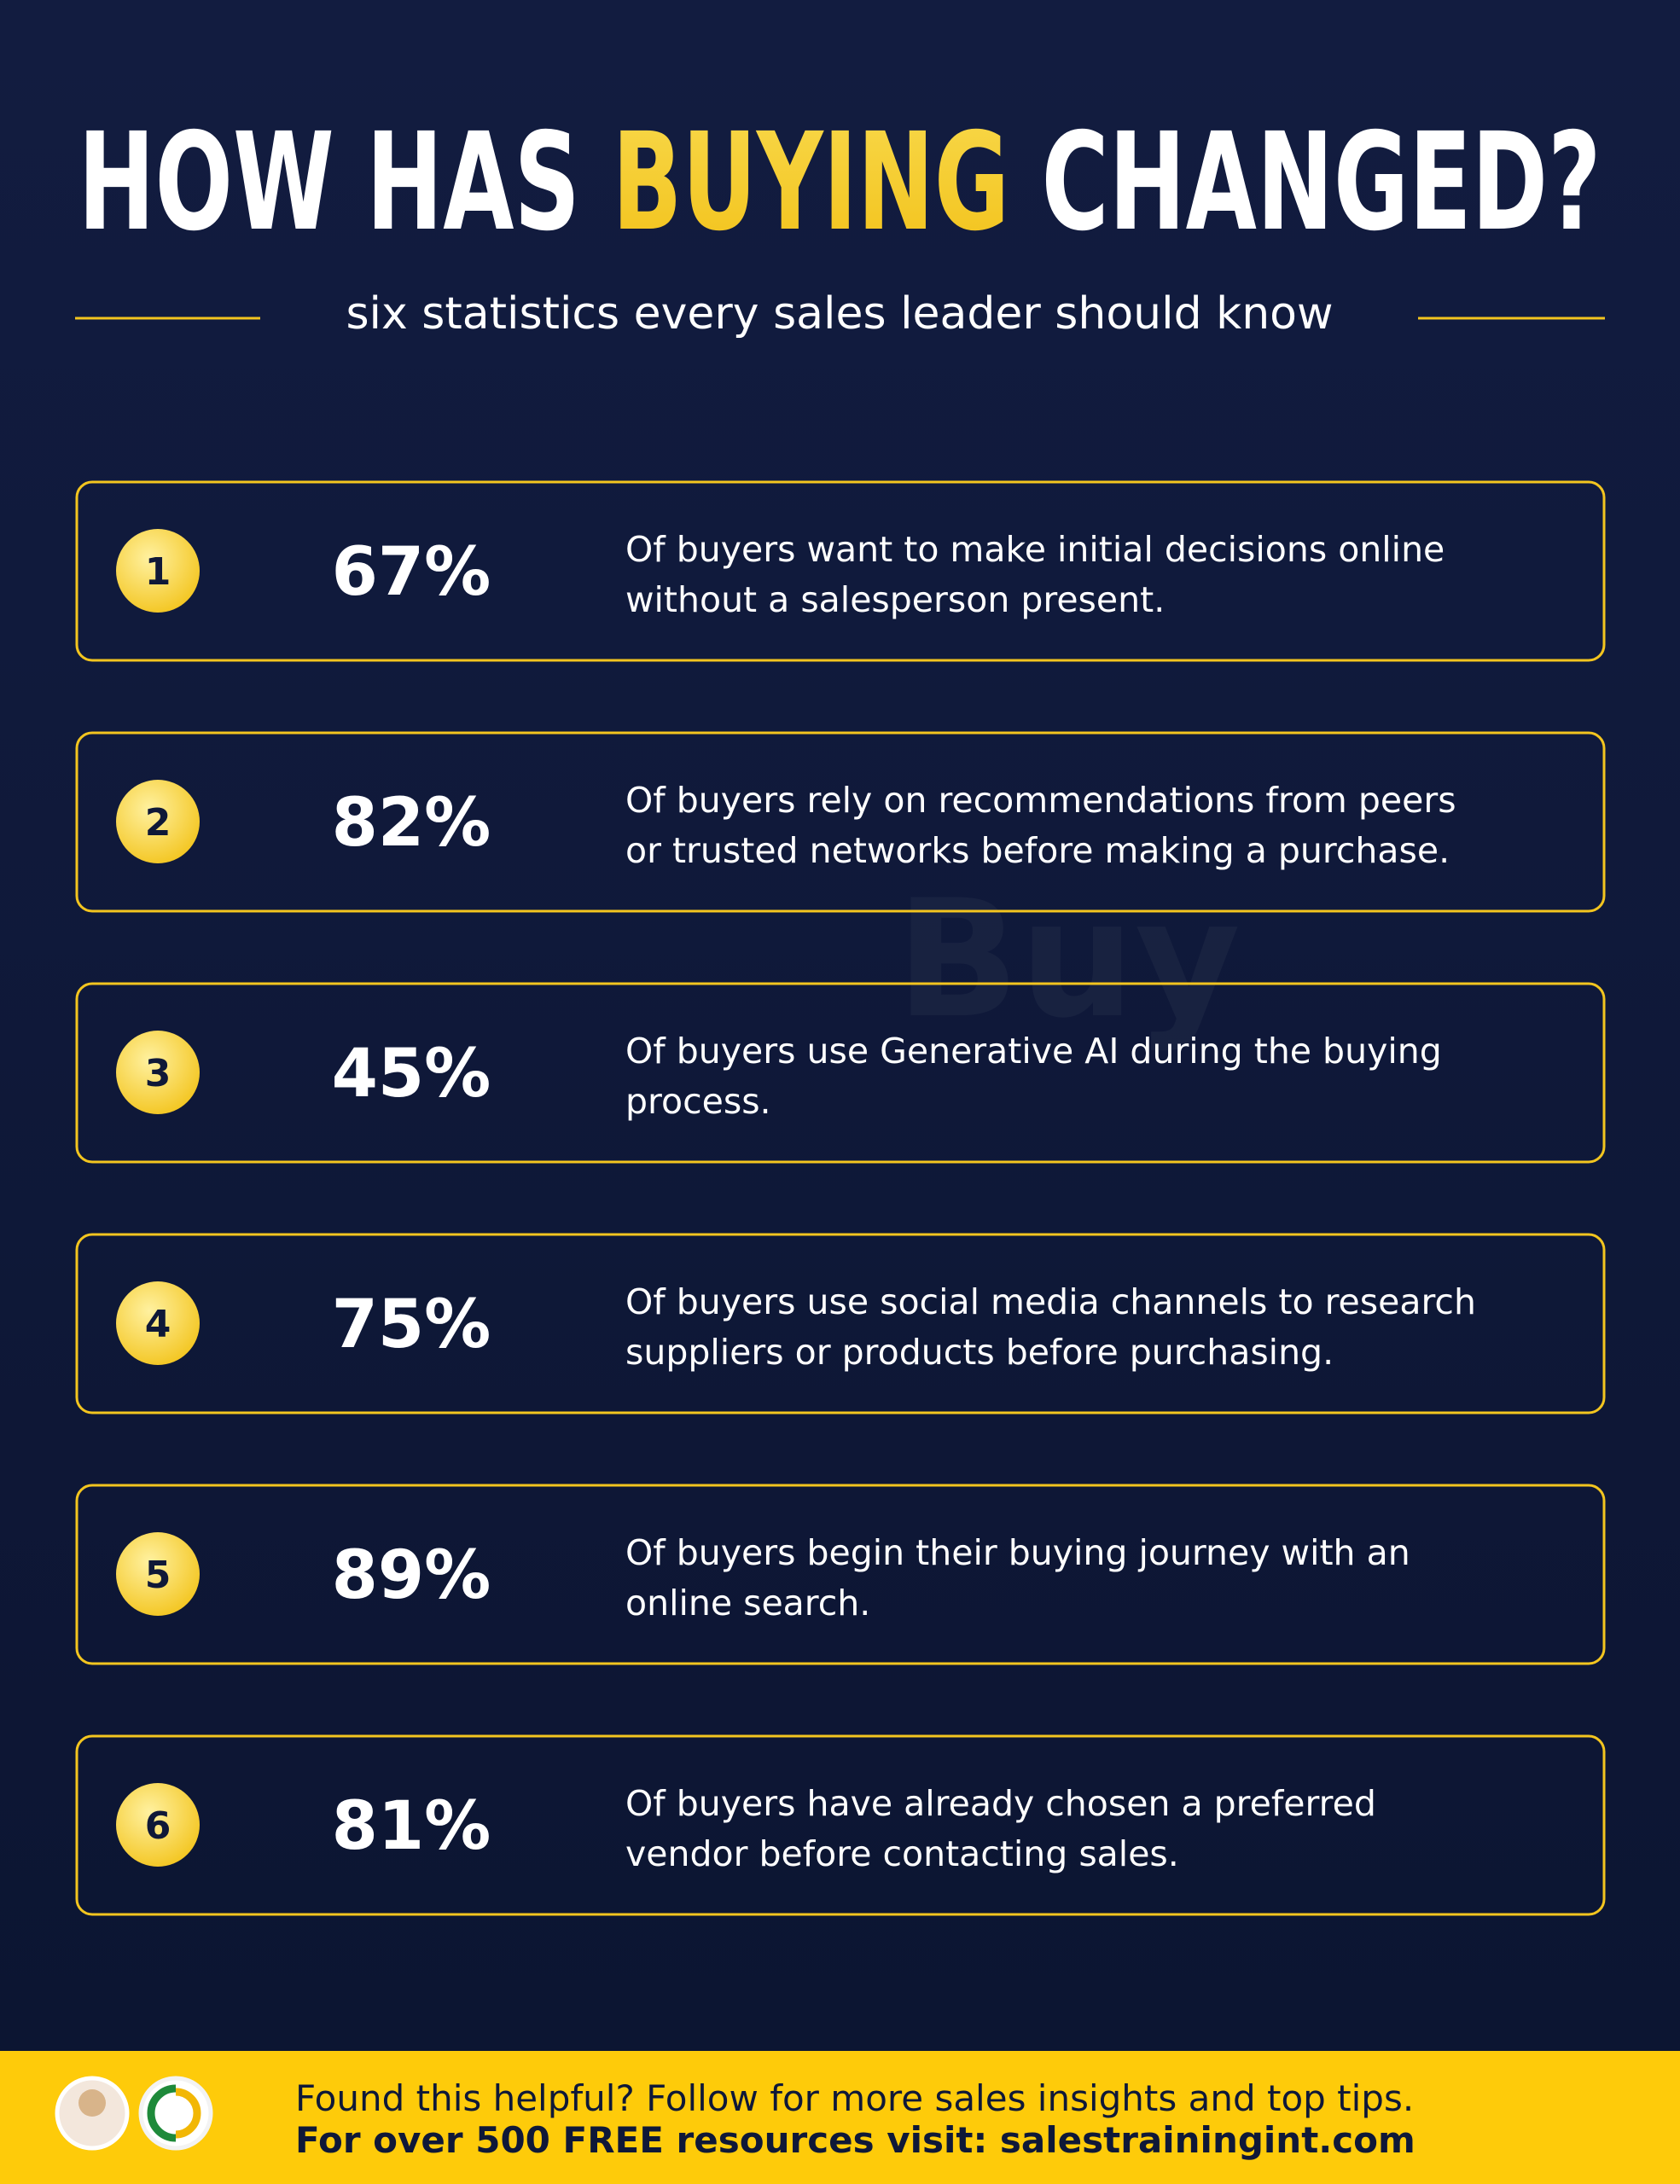  Describe the element at coordinates (412, 572) in the screenshot. I see `stat-value: 67%` at that location.